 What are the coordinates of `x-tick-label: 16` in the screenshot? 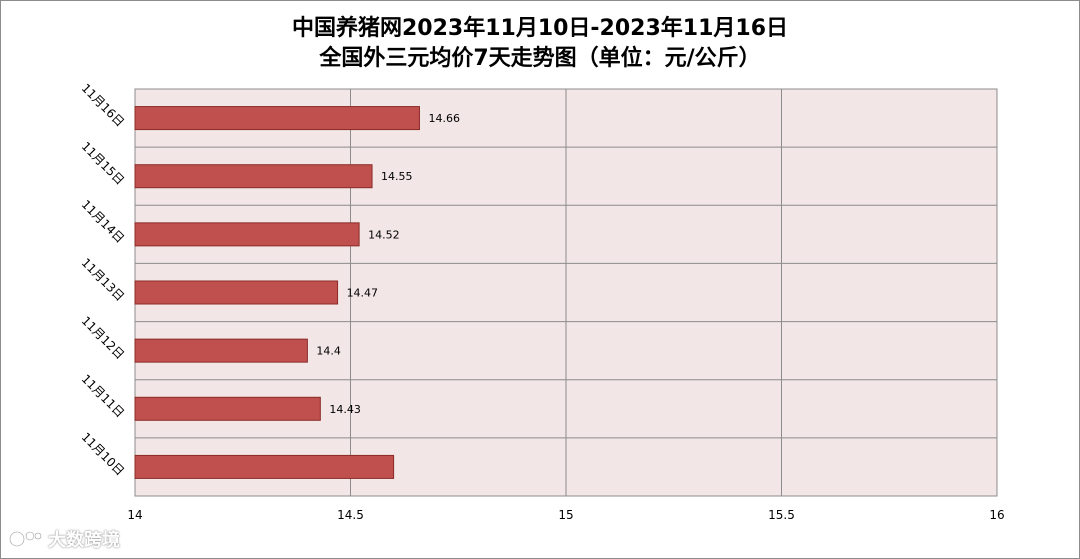 It's located at (996, 515).